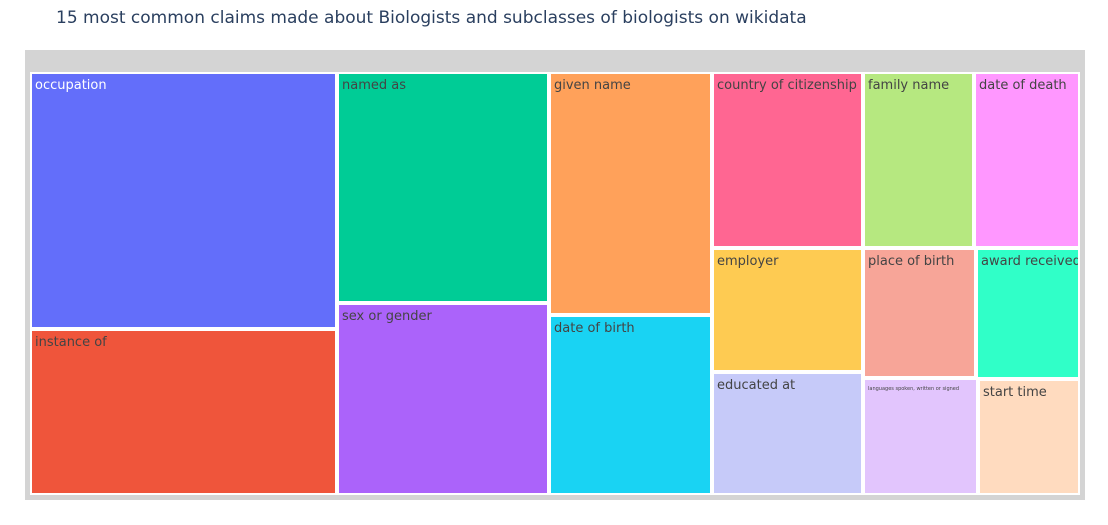 Image resolution: width=1108 pixels, height=525 pixels. What do you see at coordinates (787, 310) in the screenshot?
I see `treemap-tile-employer: employer` at bounding box center [787, 310].